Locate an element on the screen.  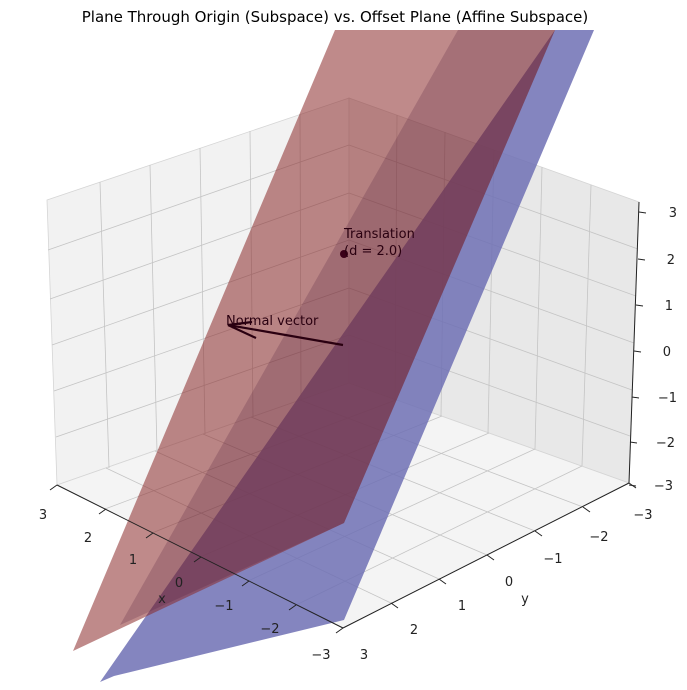
z-tick-label: 1 is located at coordinates (669, 306).